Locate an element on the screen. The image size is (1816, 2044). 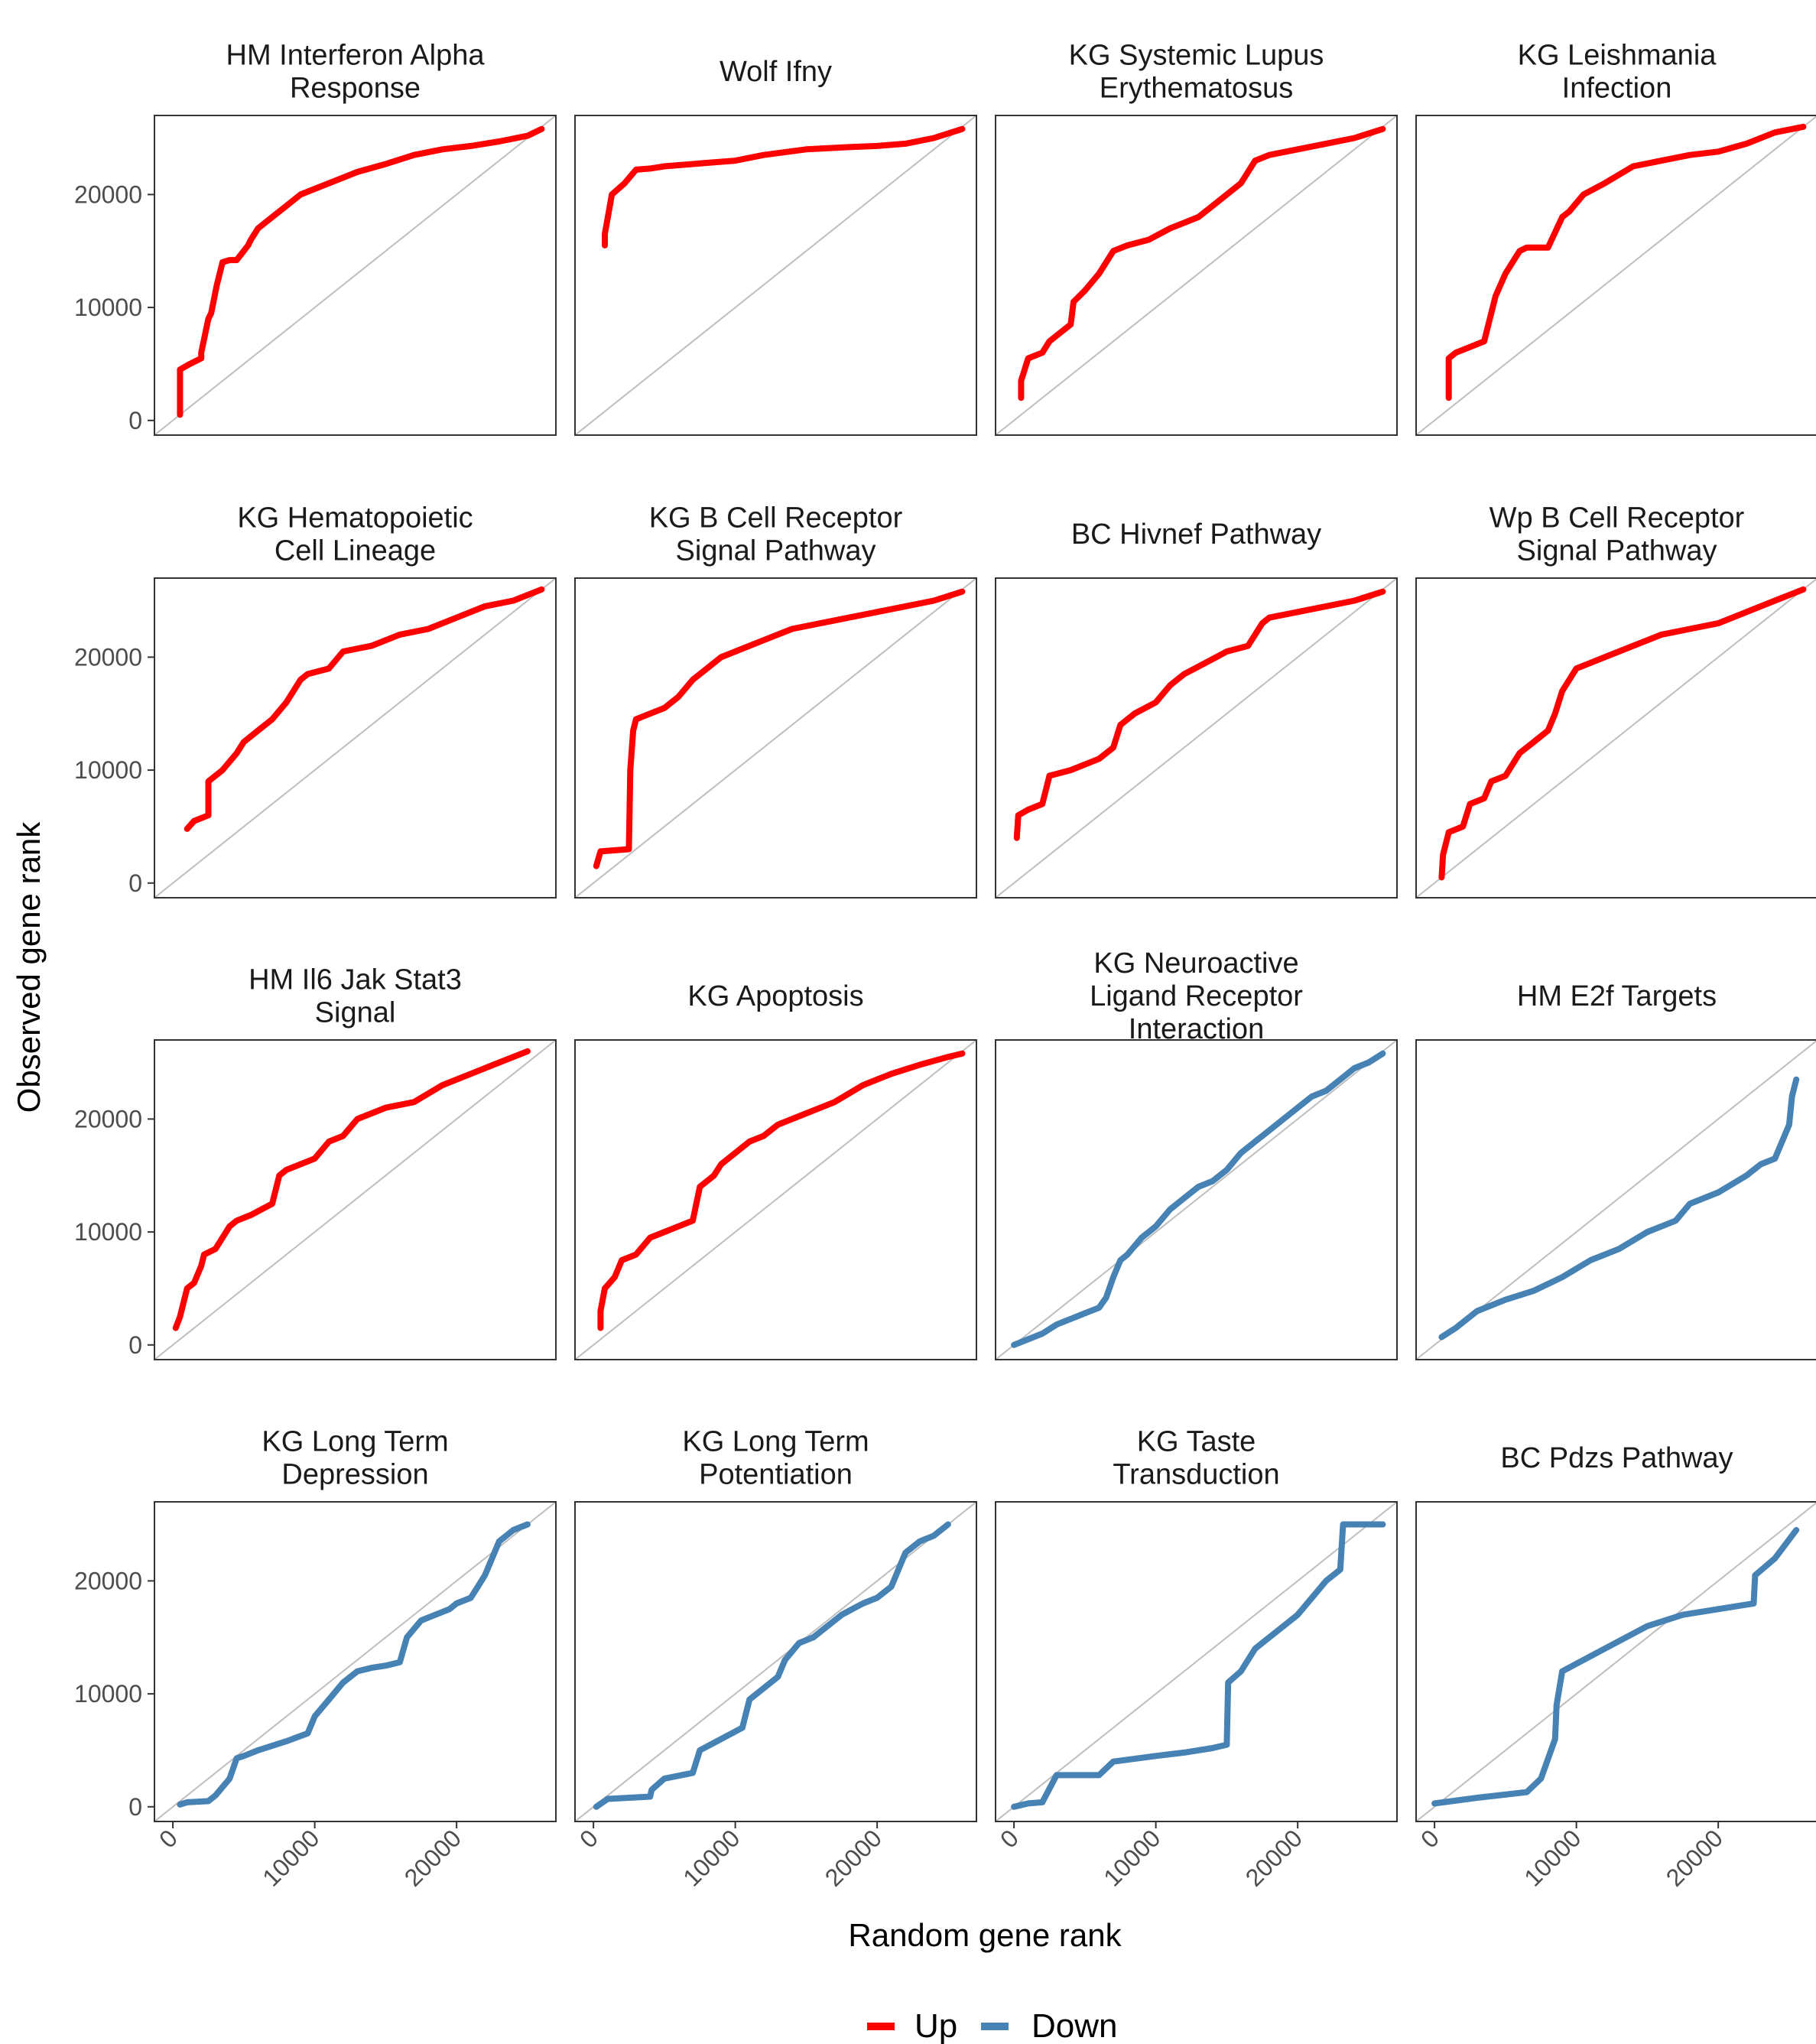
x-axis-title: Random gene rank is located at coordinates (985, 1935).